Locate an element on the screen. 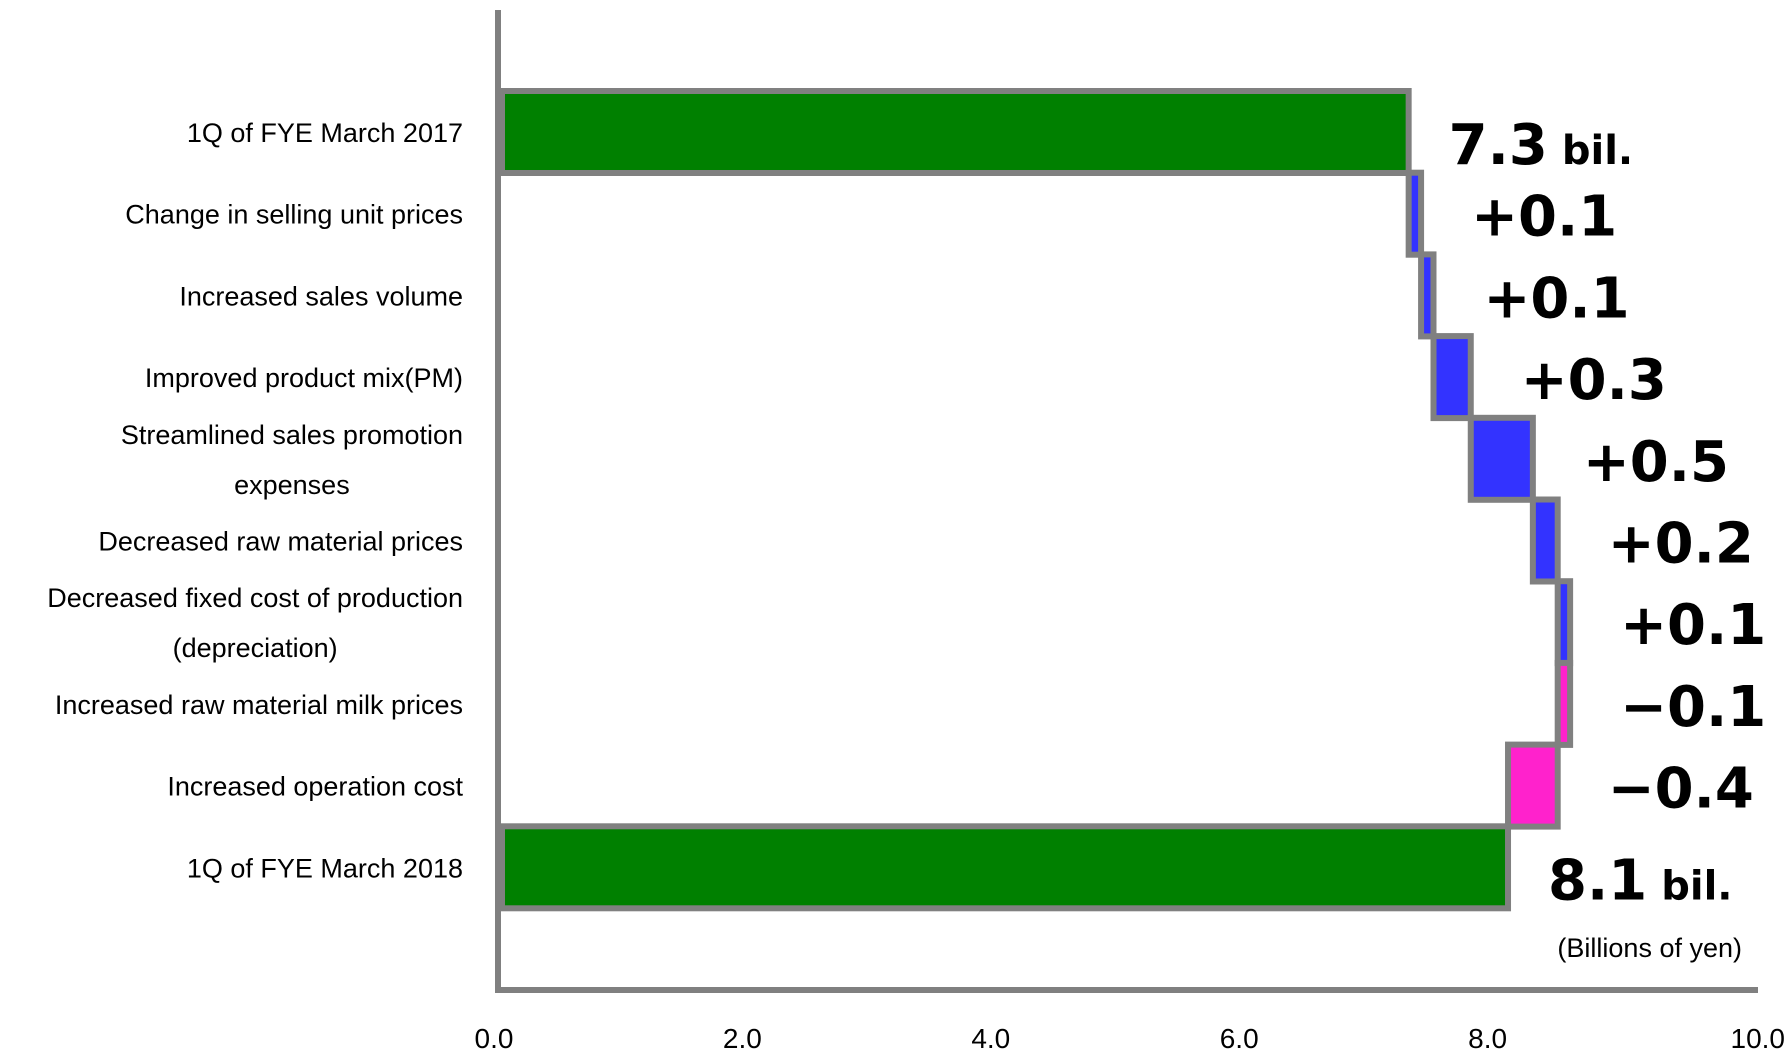 Image resolution: width=1785 pixels, height=1050 pixels. value-label-number: +0.2 is located at coordinates (1681, 544).